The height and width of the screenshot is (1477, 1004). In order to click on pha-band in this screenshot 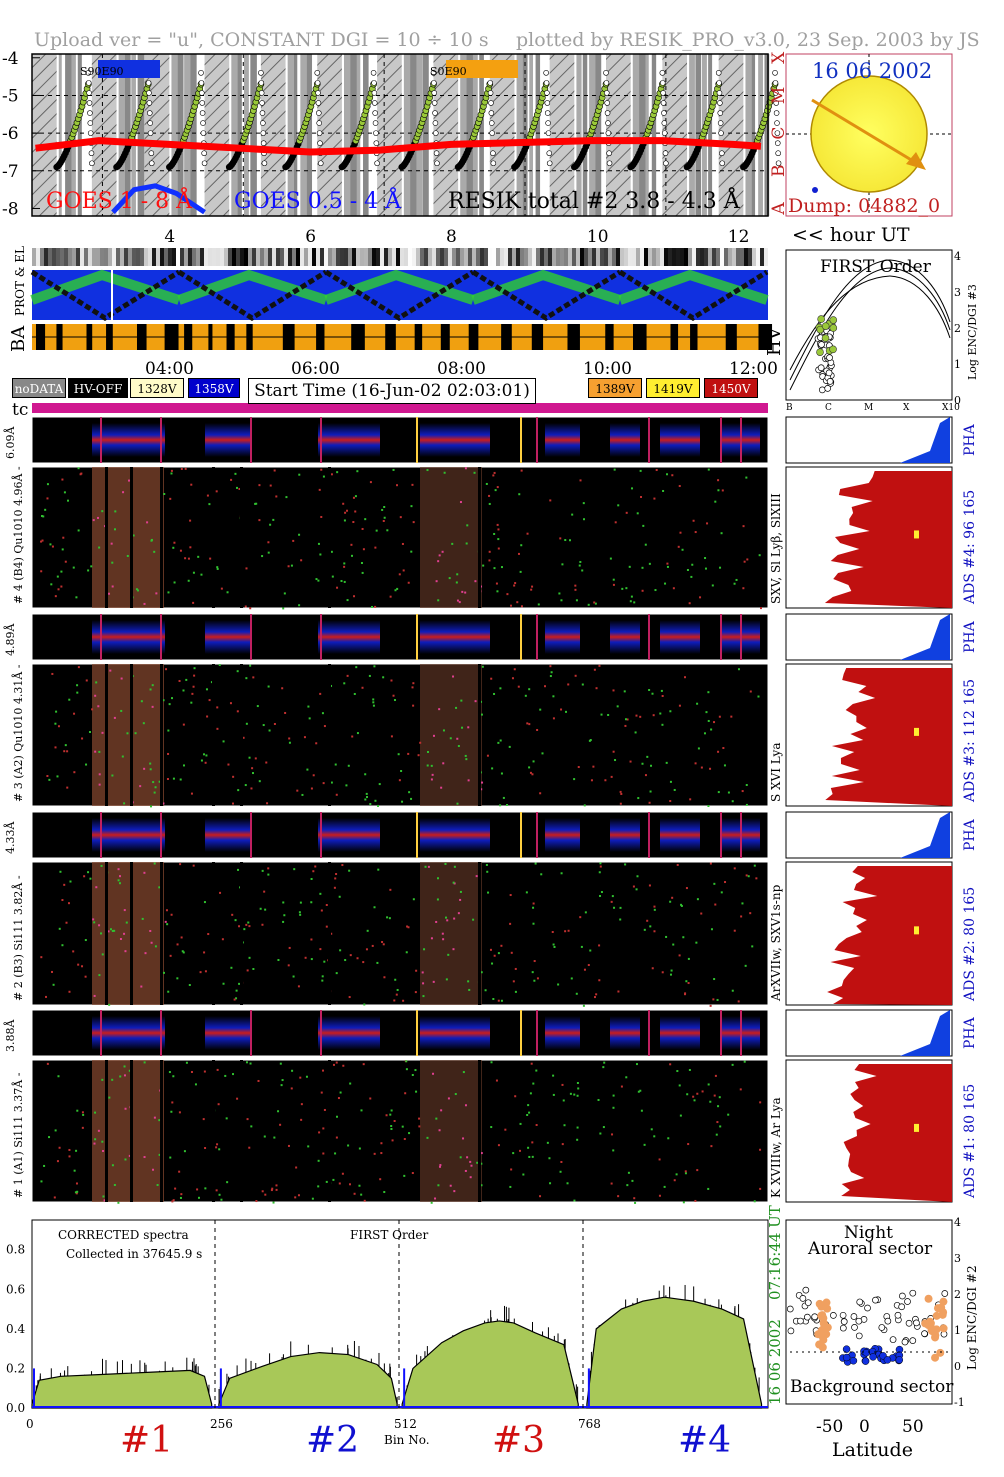, I will do `click(625, 1033)`.